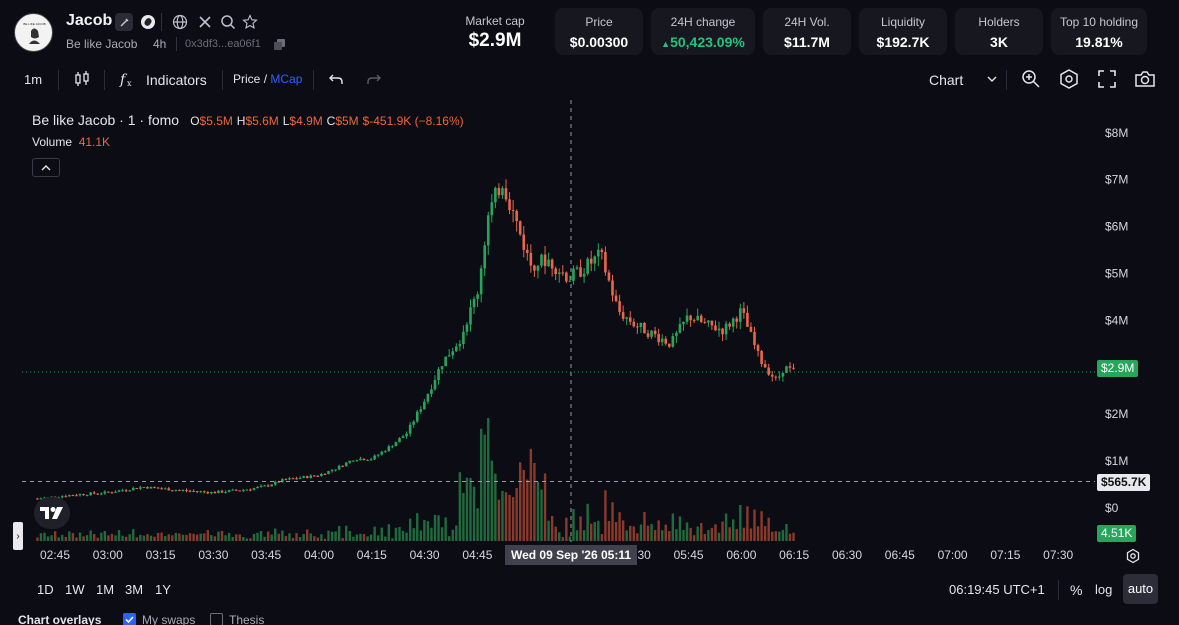  Describe the element at coordinates (247, 619) in the screenshot. I see `thesis-label: Thesis` at that location.